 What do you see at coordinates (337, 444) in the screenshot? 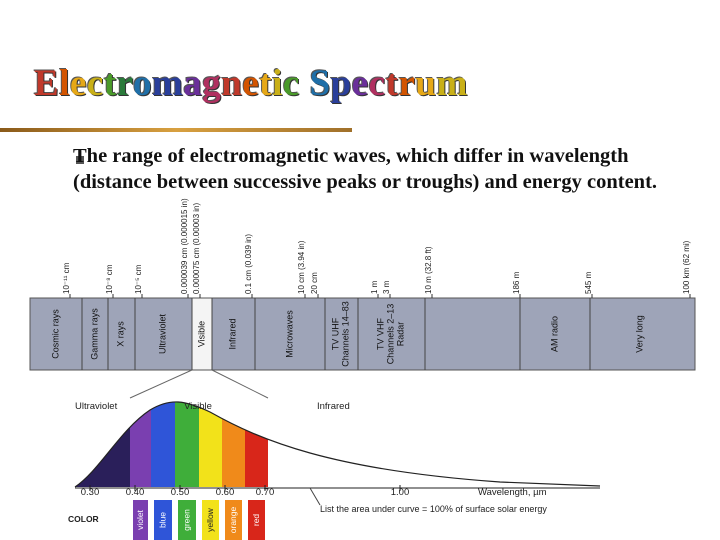
I see `solar-curve` at bounding box center [337, 444].